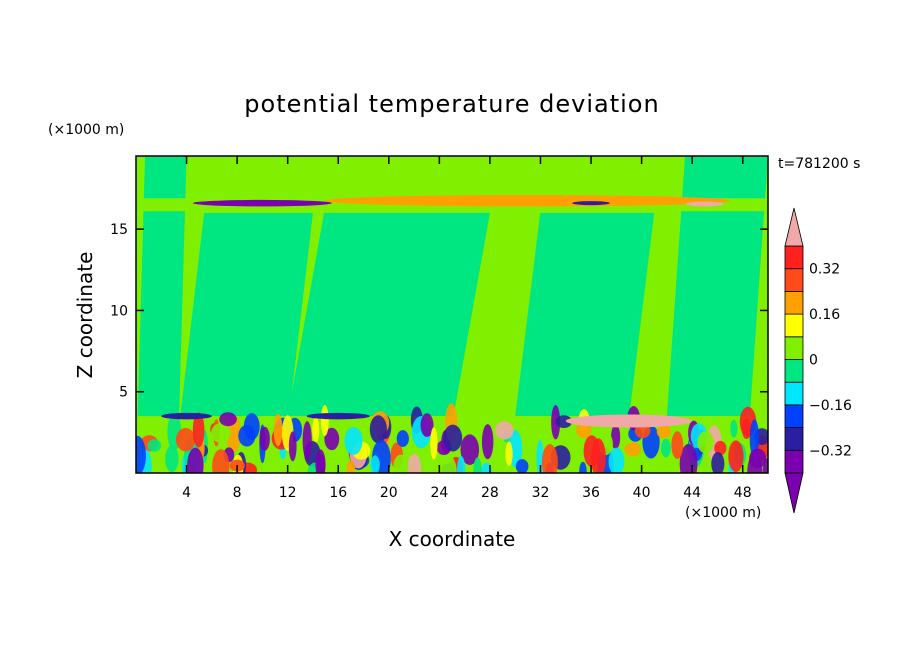 This screenshot has height=654, width=904. I want to click on y-tick-label: 5, so click(123, 393).